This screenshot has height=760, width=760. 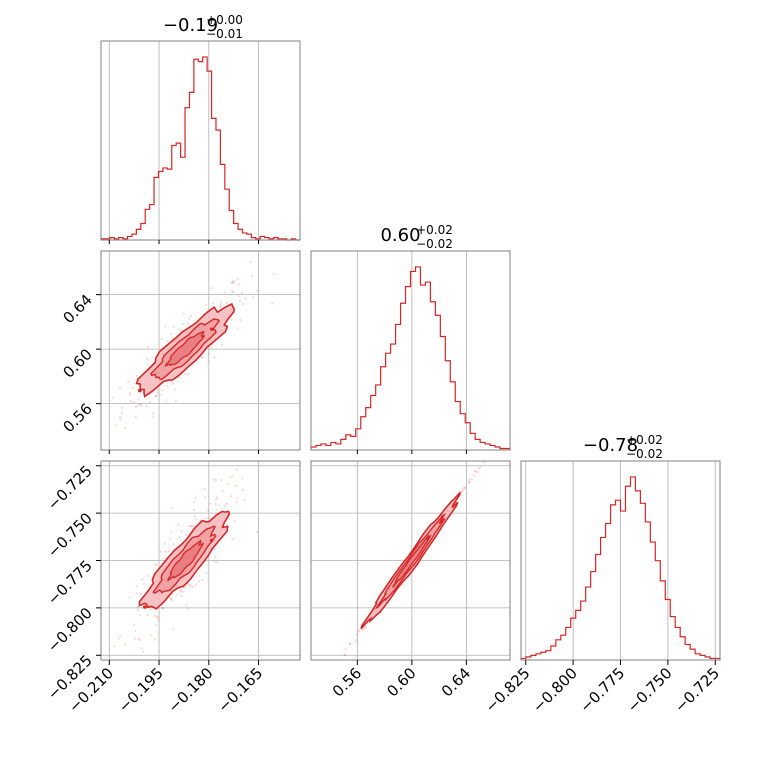 What do you see at coordinates (400, 235) in the screenshot?
I see `param-title-median: 0.60` at bounding box center [400, 235].